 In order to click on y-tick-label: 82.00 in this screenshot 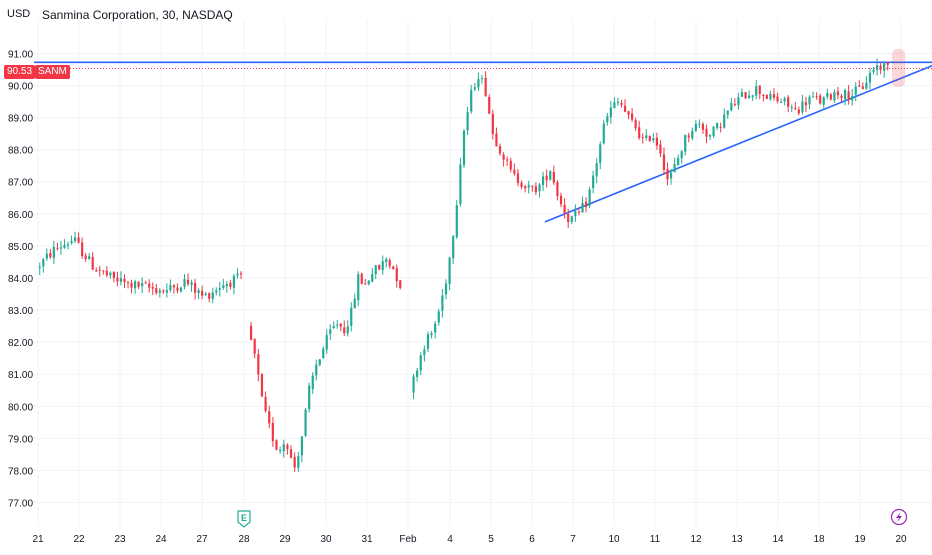, I will do `click(20, 343)`.